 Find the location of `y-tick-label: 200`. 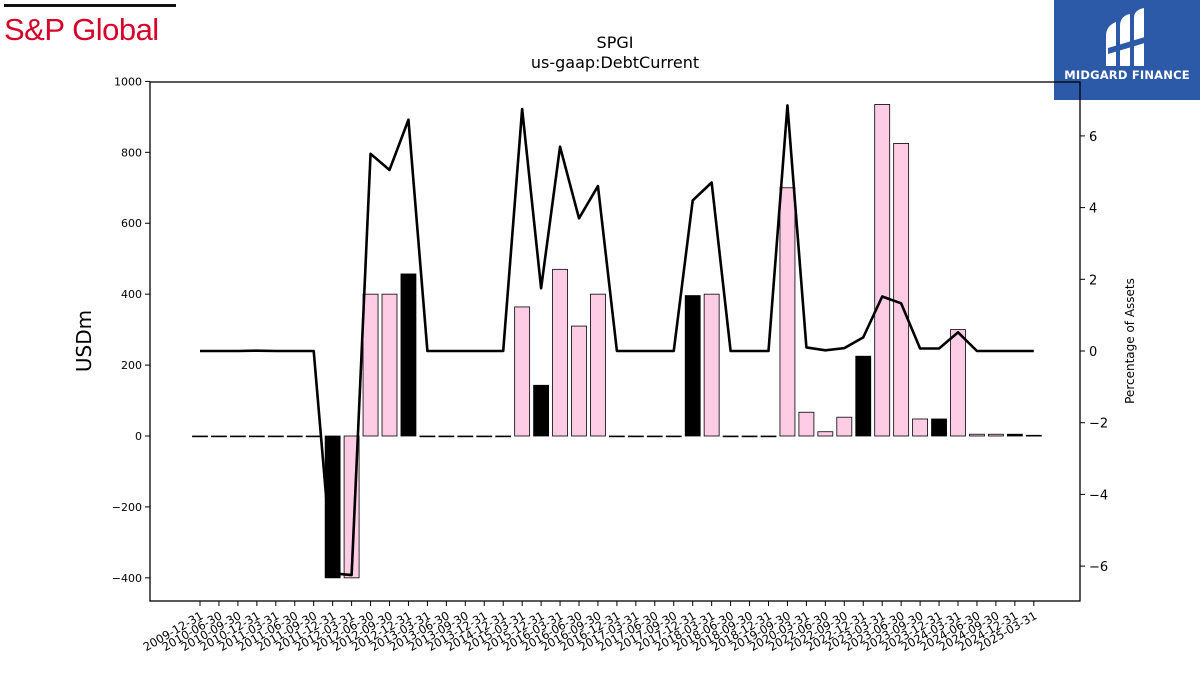

y-tick-label: 200 is located at coordinates (131, 365).